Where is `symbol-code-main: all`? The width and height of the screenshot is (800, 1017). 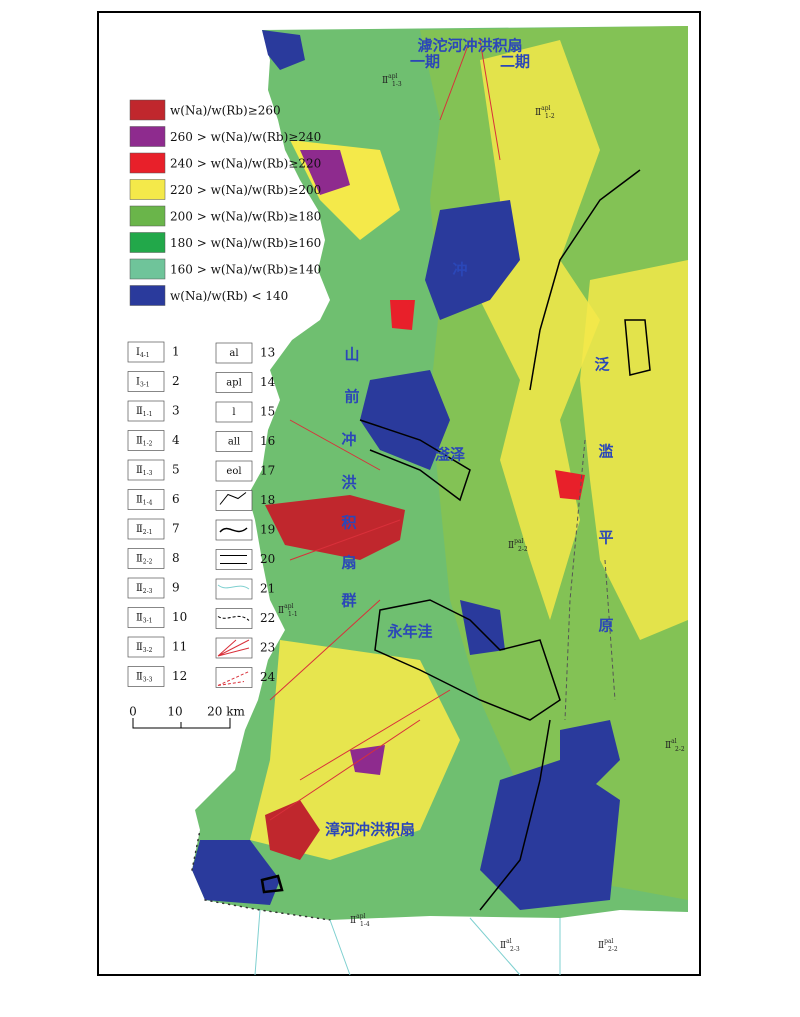 symbol-code-main: all is located at coordinates (234, 441).